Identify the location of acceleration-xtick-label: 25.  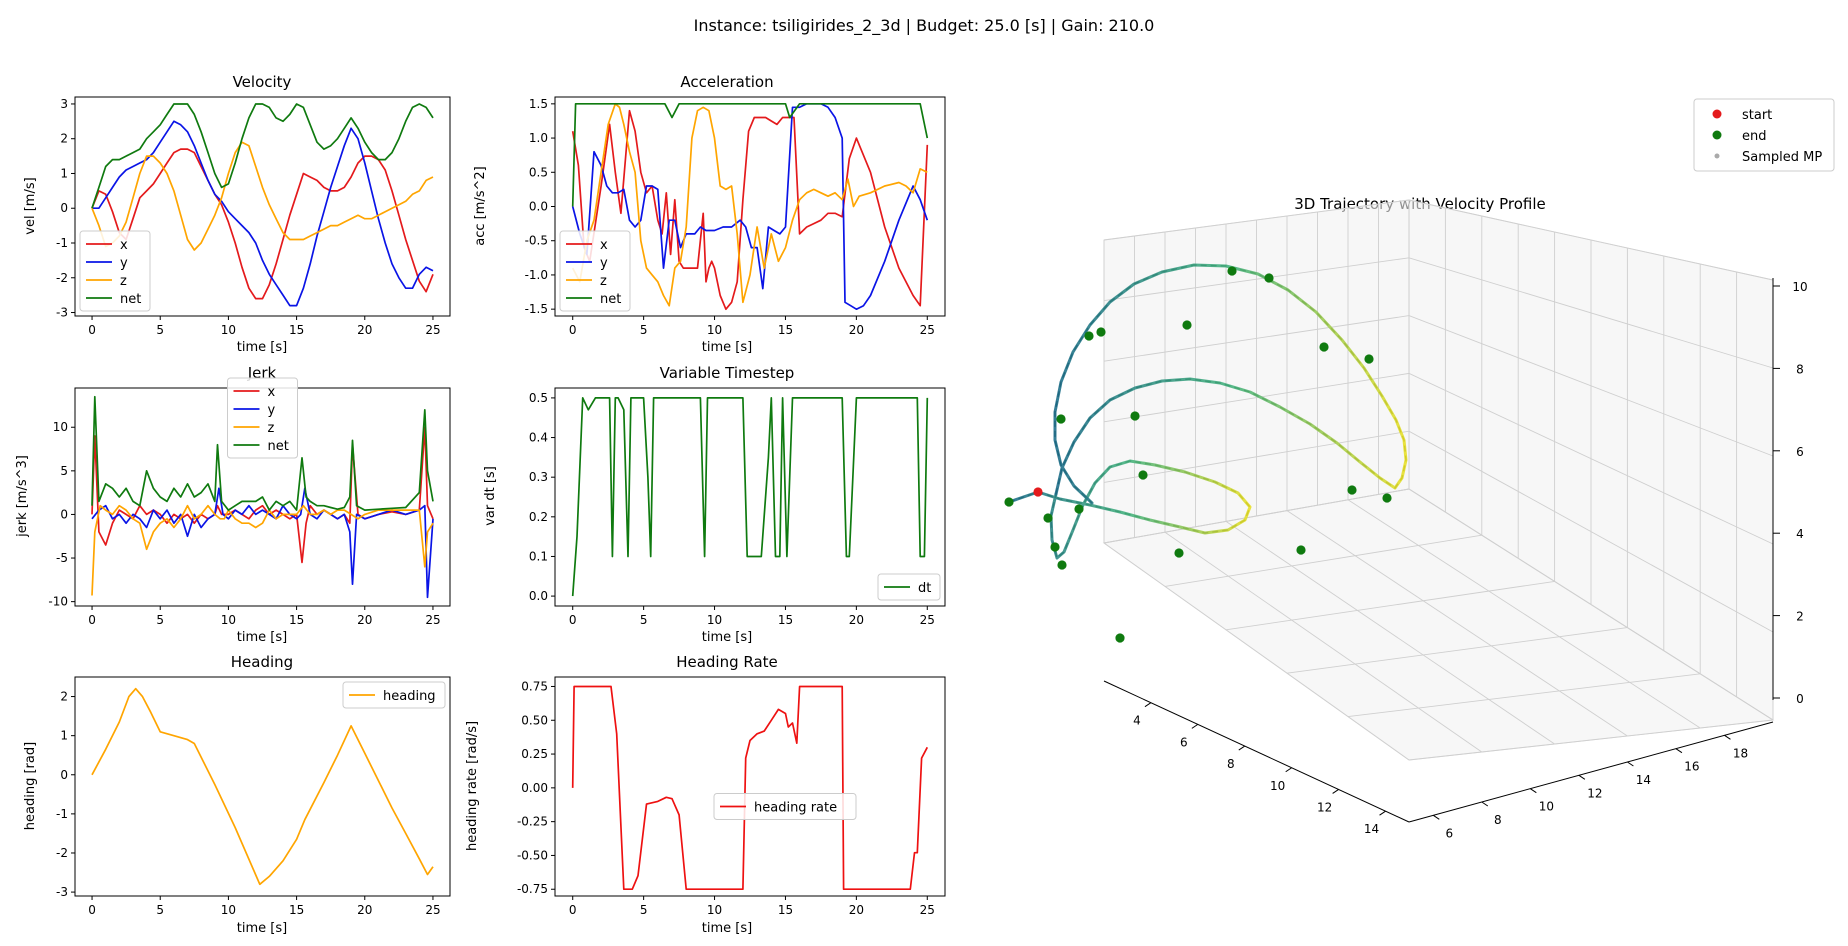
(927, 330).